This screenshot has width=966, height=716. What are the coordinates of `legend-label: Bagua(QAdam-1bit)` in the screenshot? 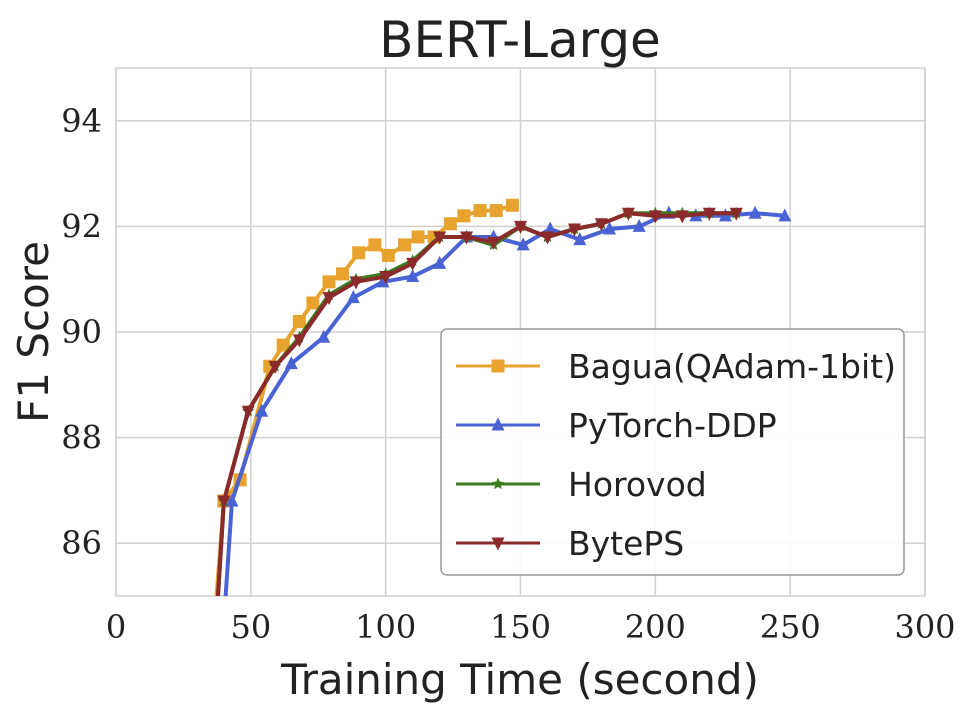 It's located at (732, 366).